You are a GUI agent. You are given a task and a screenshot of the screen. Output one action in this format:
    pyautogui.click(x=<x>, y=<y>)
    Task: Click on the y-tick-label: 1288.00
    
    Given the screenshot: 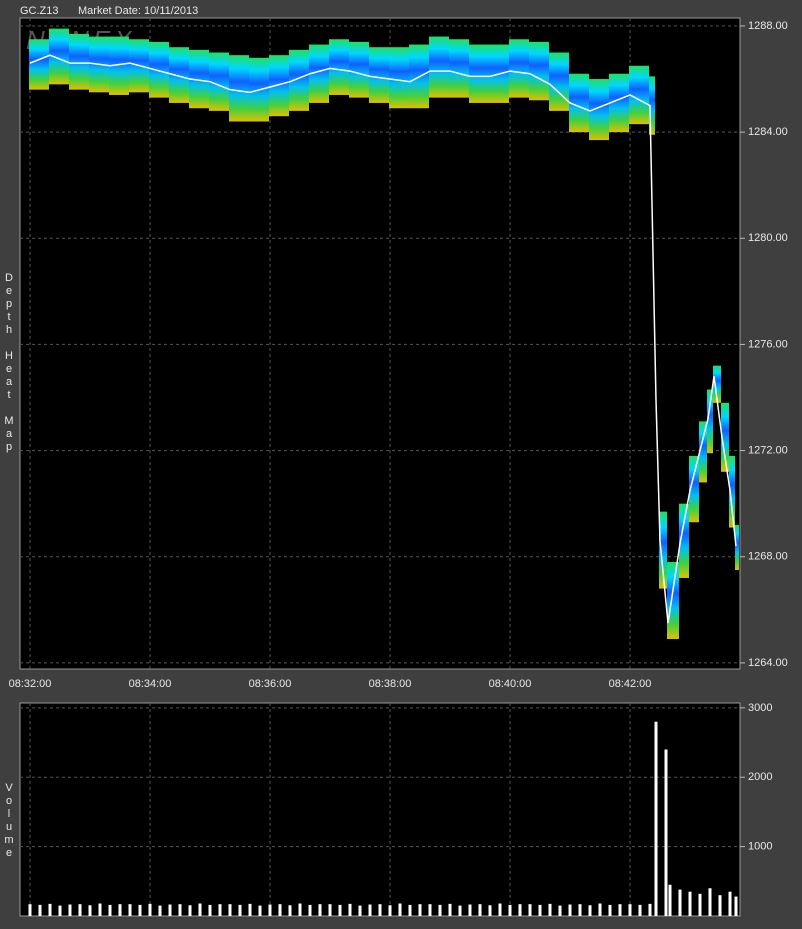 What is the action you would take?
    pyautogui.click(x=768, y=26)
    